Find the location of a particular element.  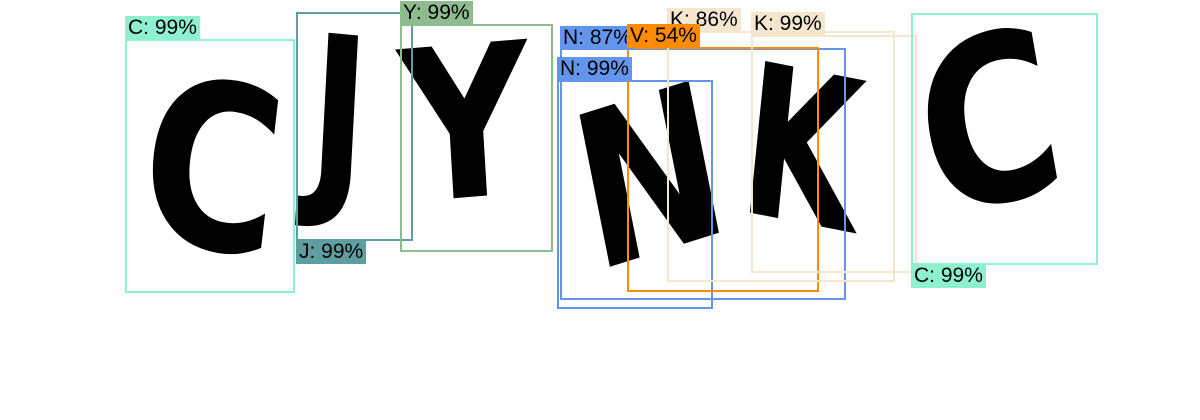

detection-label-k-99: K: 99% is located at coordinates (788, 24).